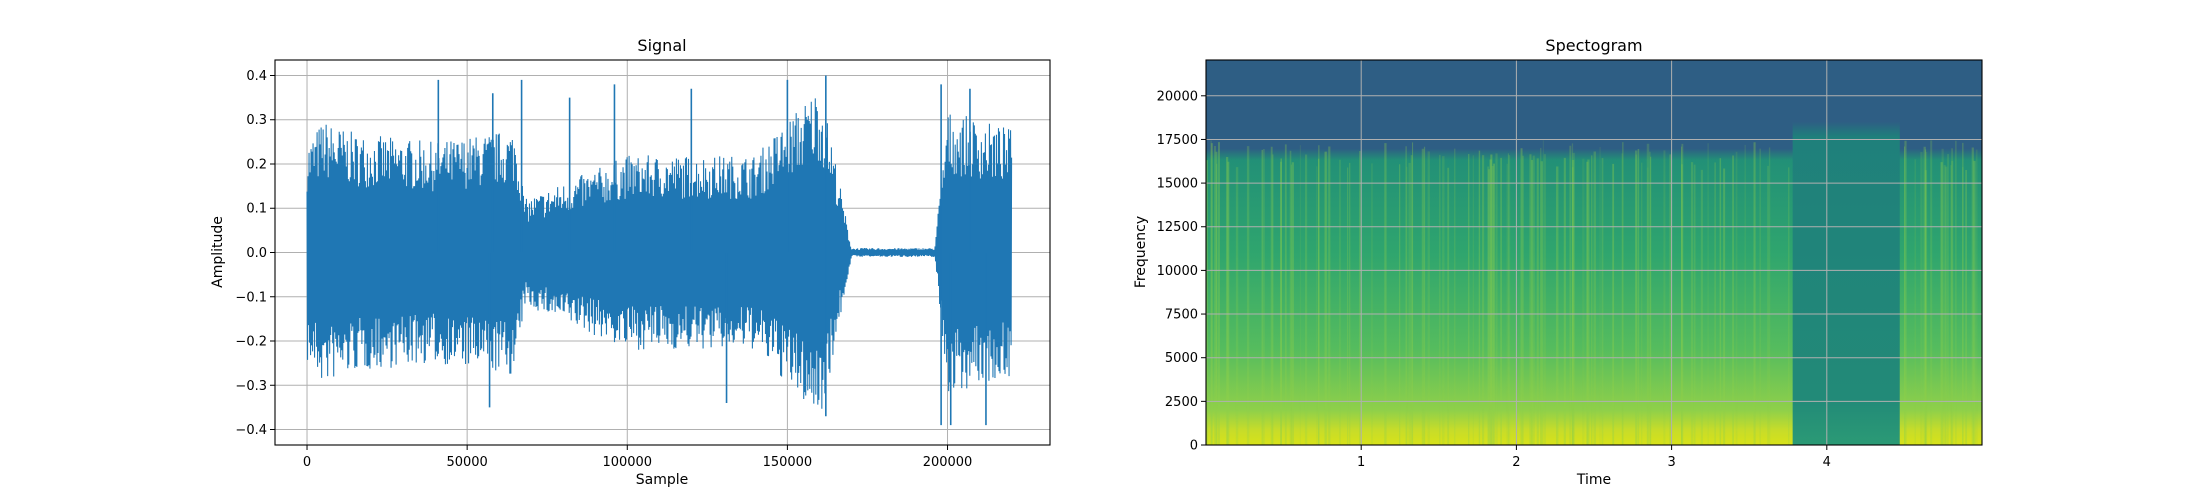 The width and height of the screenshot is (2200, 500). What do you see at coordinates (788, 462) in the screenshot?
I see `signal-x-tick-label: 150000` at bounding box center [788, 462].